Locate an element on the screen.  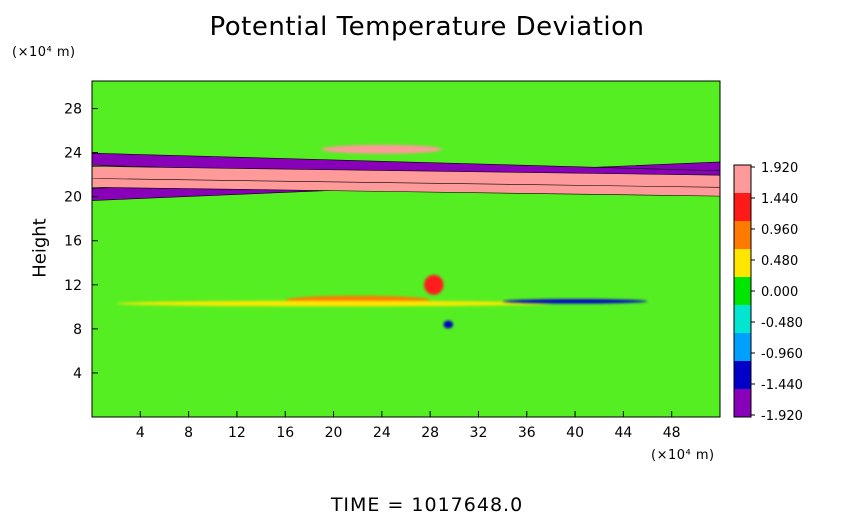
colorbar-label-4: 0.000 is located at coordinates (779, 292).